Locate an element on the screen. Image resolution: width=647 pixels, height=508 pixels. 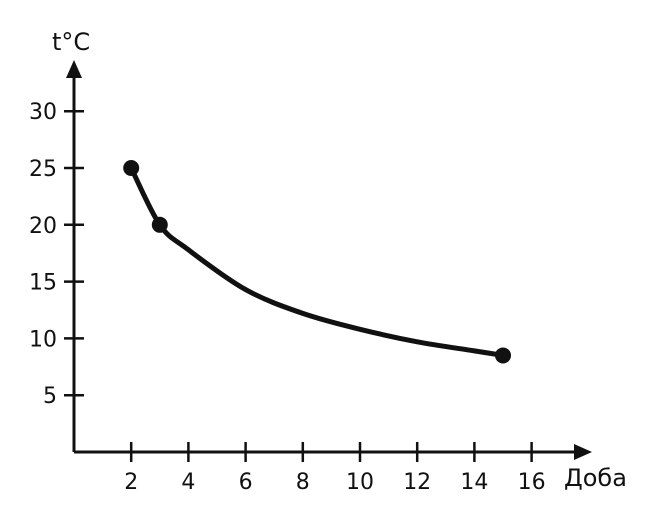
x-tick-label: 8 is located at coordinates (303, 482).